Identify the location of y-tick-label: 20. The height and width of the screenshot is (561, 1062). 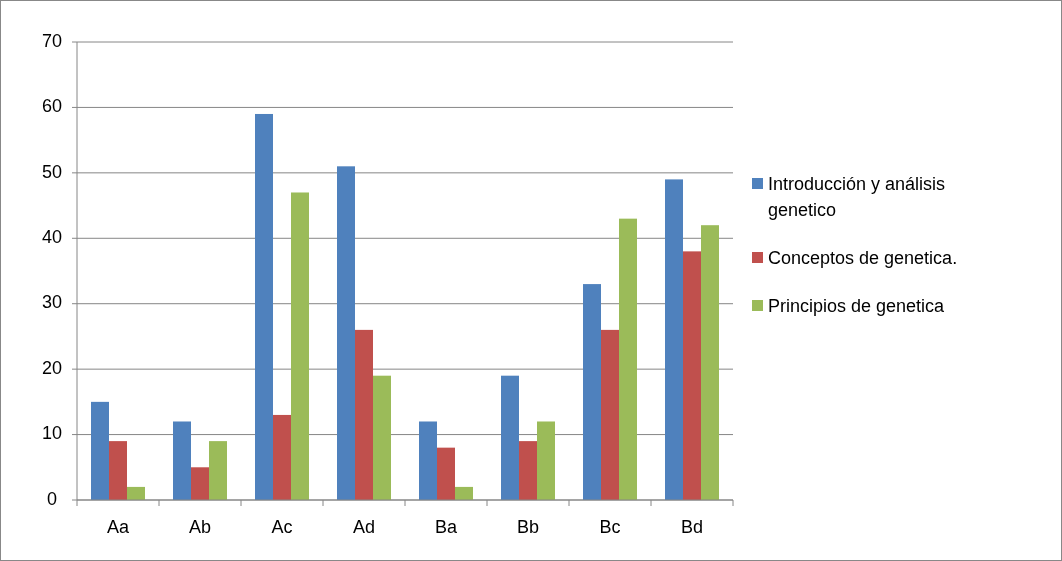
(52, 367).